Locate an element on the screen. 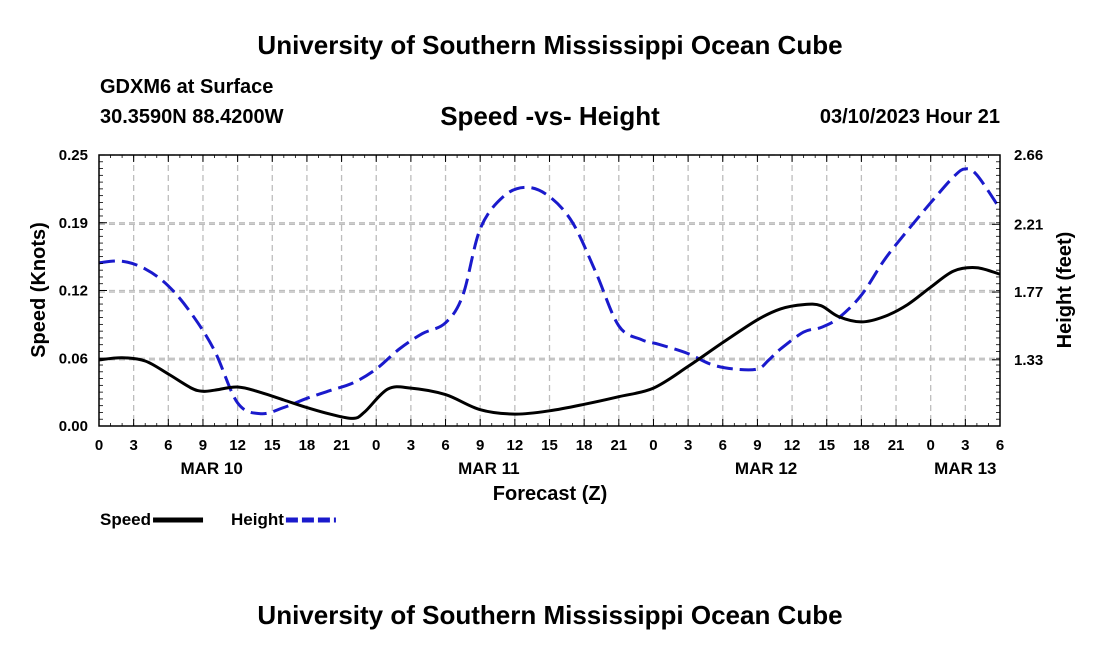 The width and height of the screenshot is (1100, 650). y-right-tick-label: 2.21 is located at coordinates (1028, 224).